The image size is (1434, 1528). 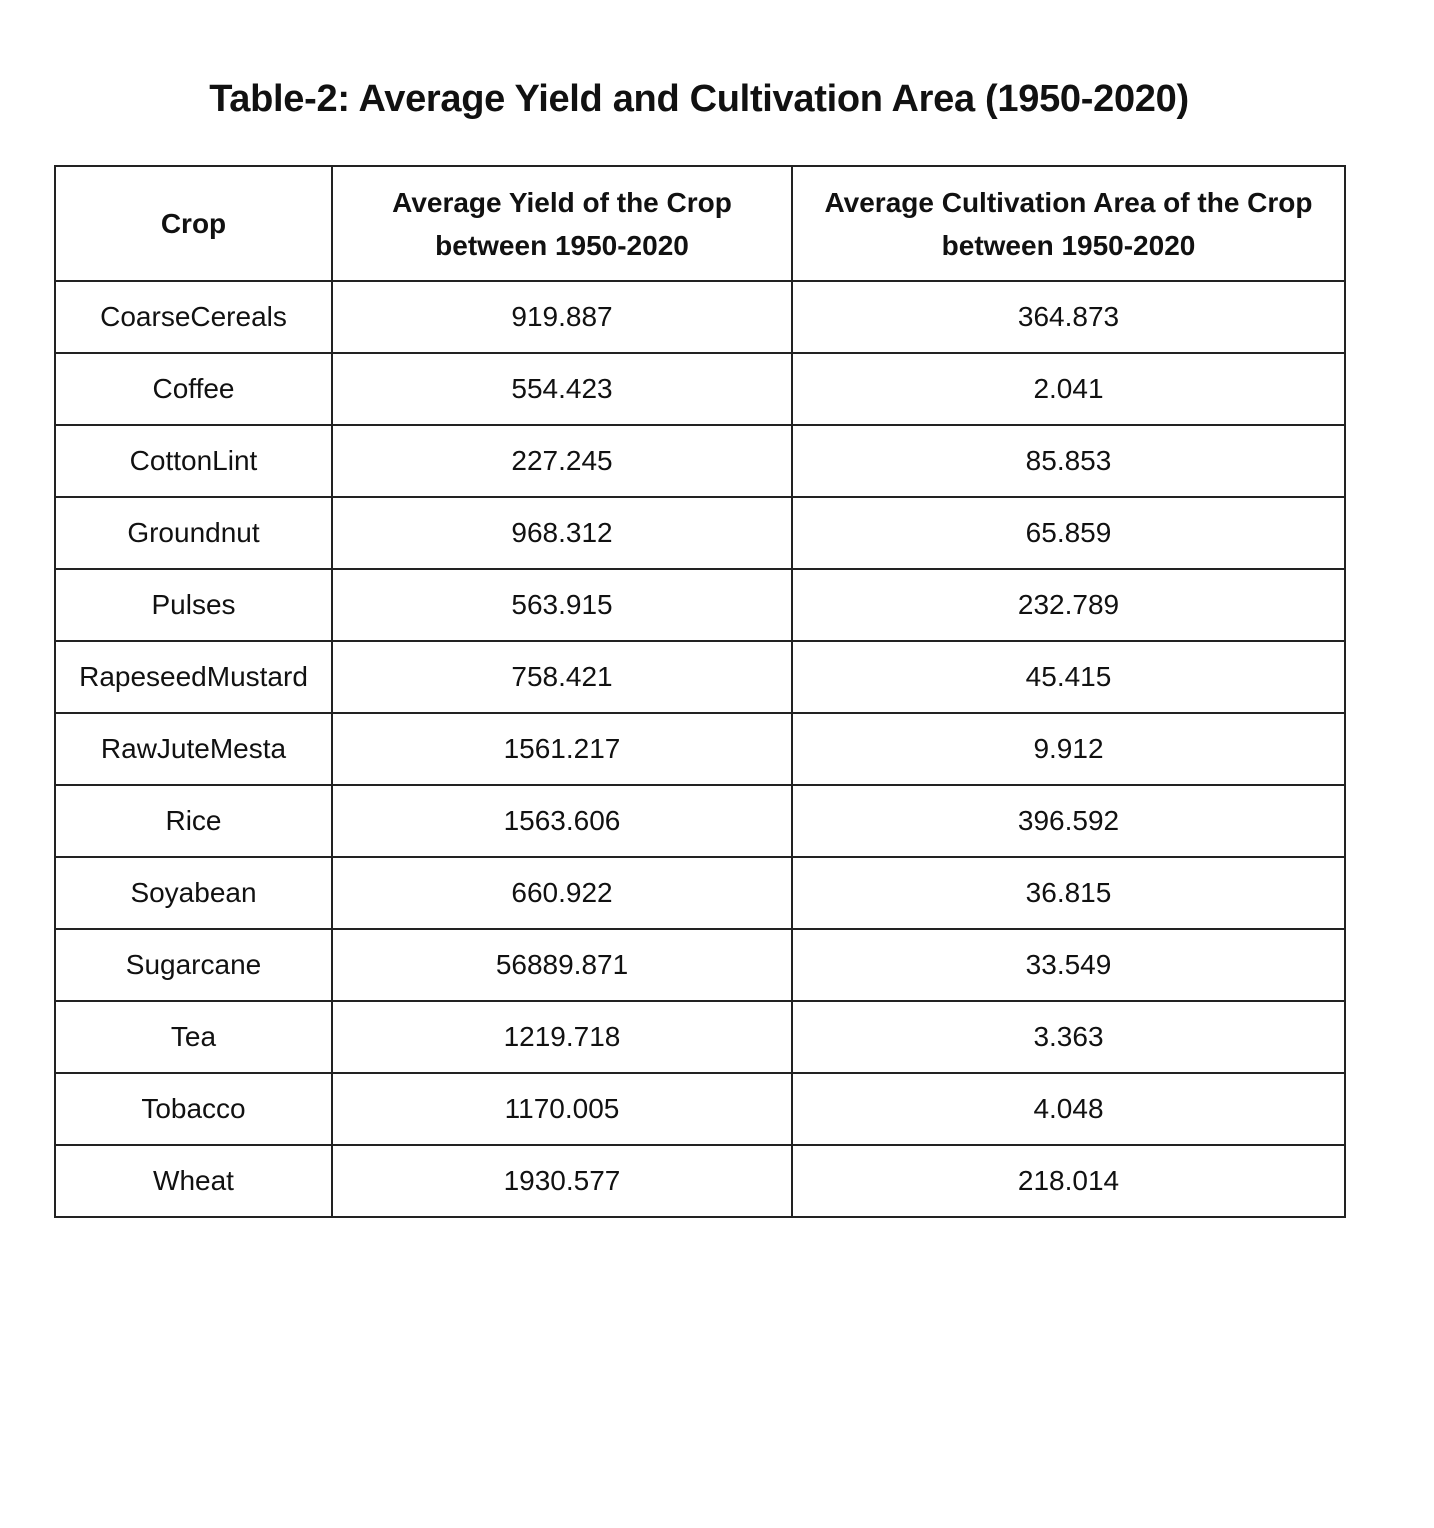 What do you see at coordinates (562, 1181) in the screenshot?
I see `cell-yield: 1930.577` at bounding box center [562, 1181].